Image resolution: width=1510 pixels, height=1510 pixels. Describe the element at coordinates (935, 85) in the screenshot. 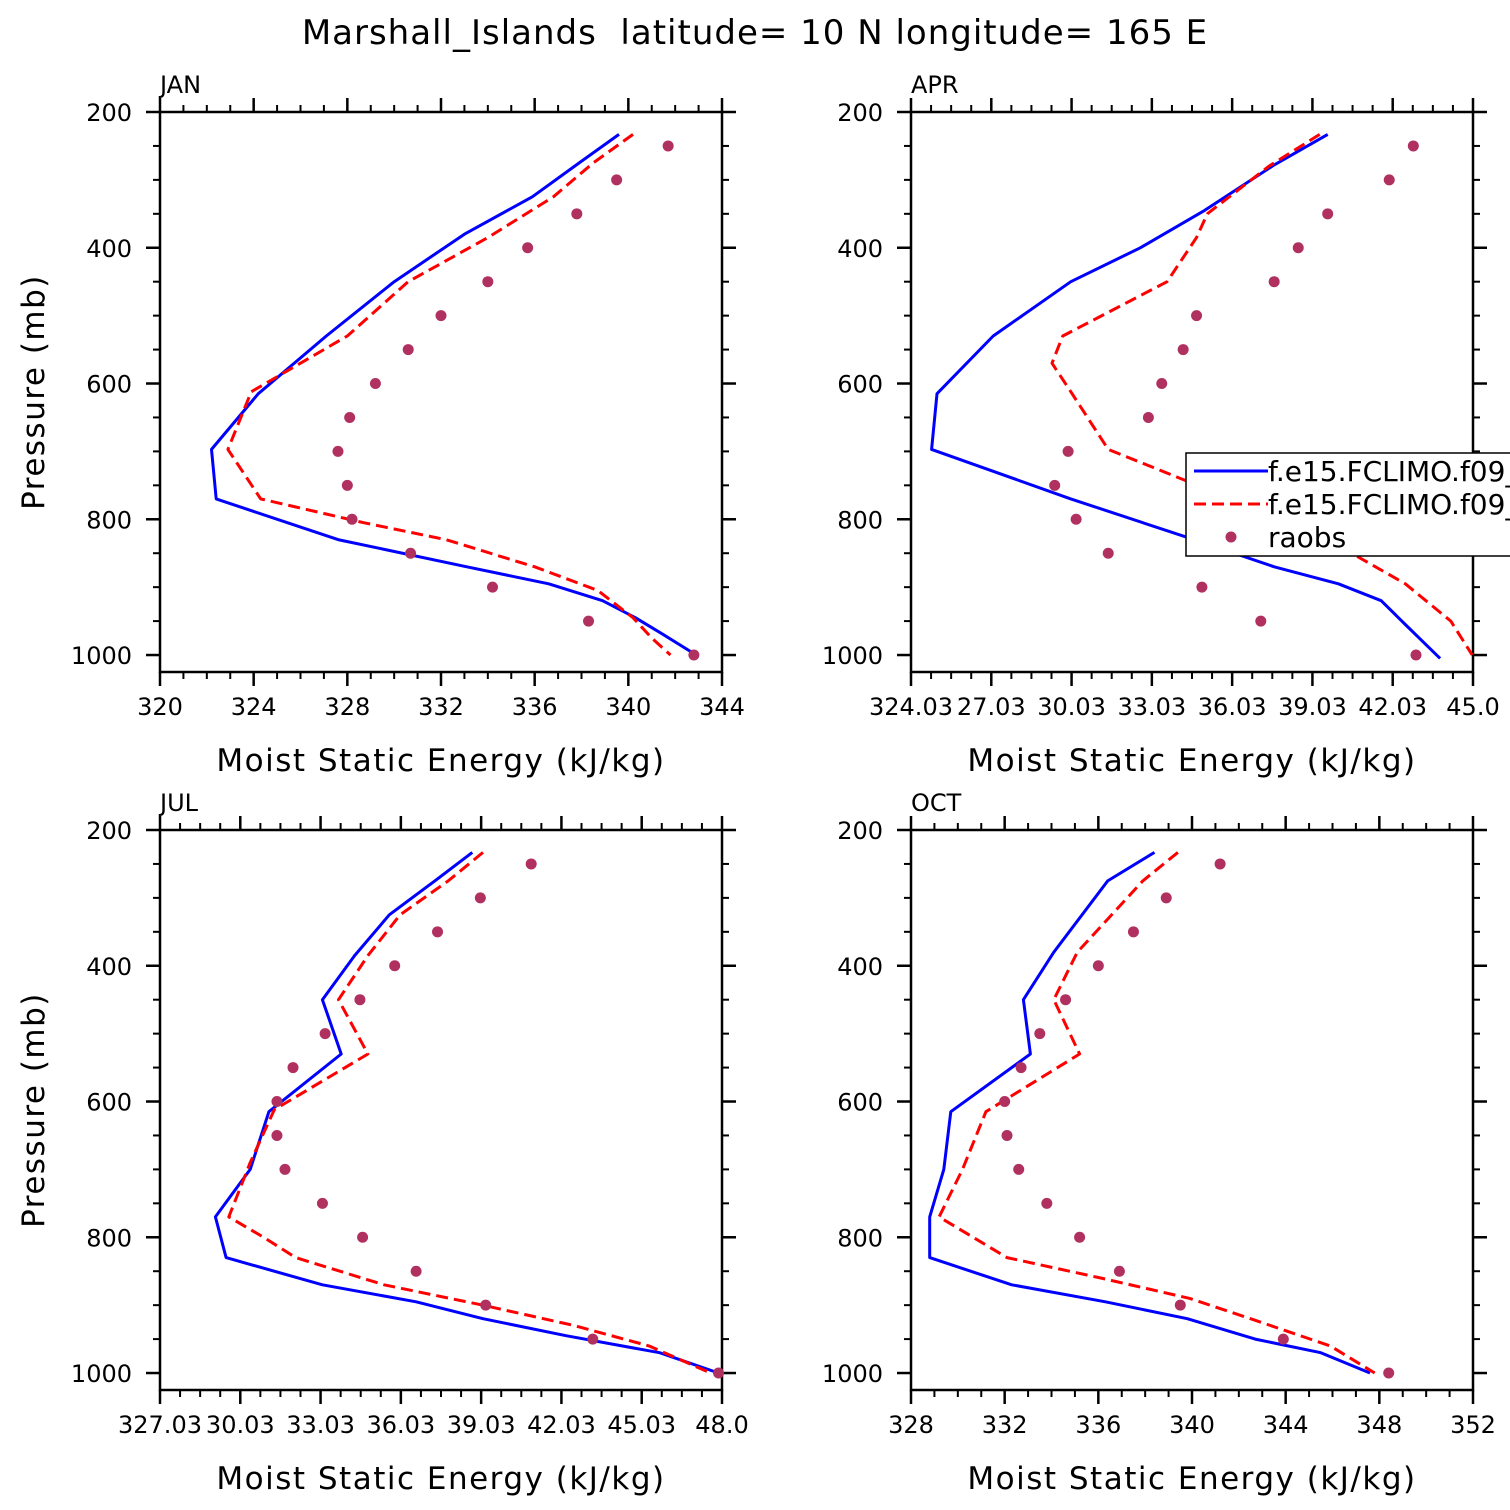

I see `panel-title: APR` at that location.